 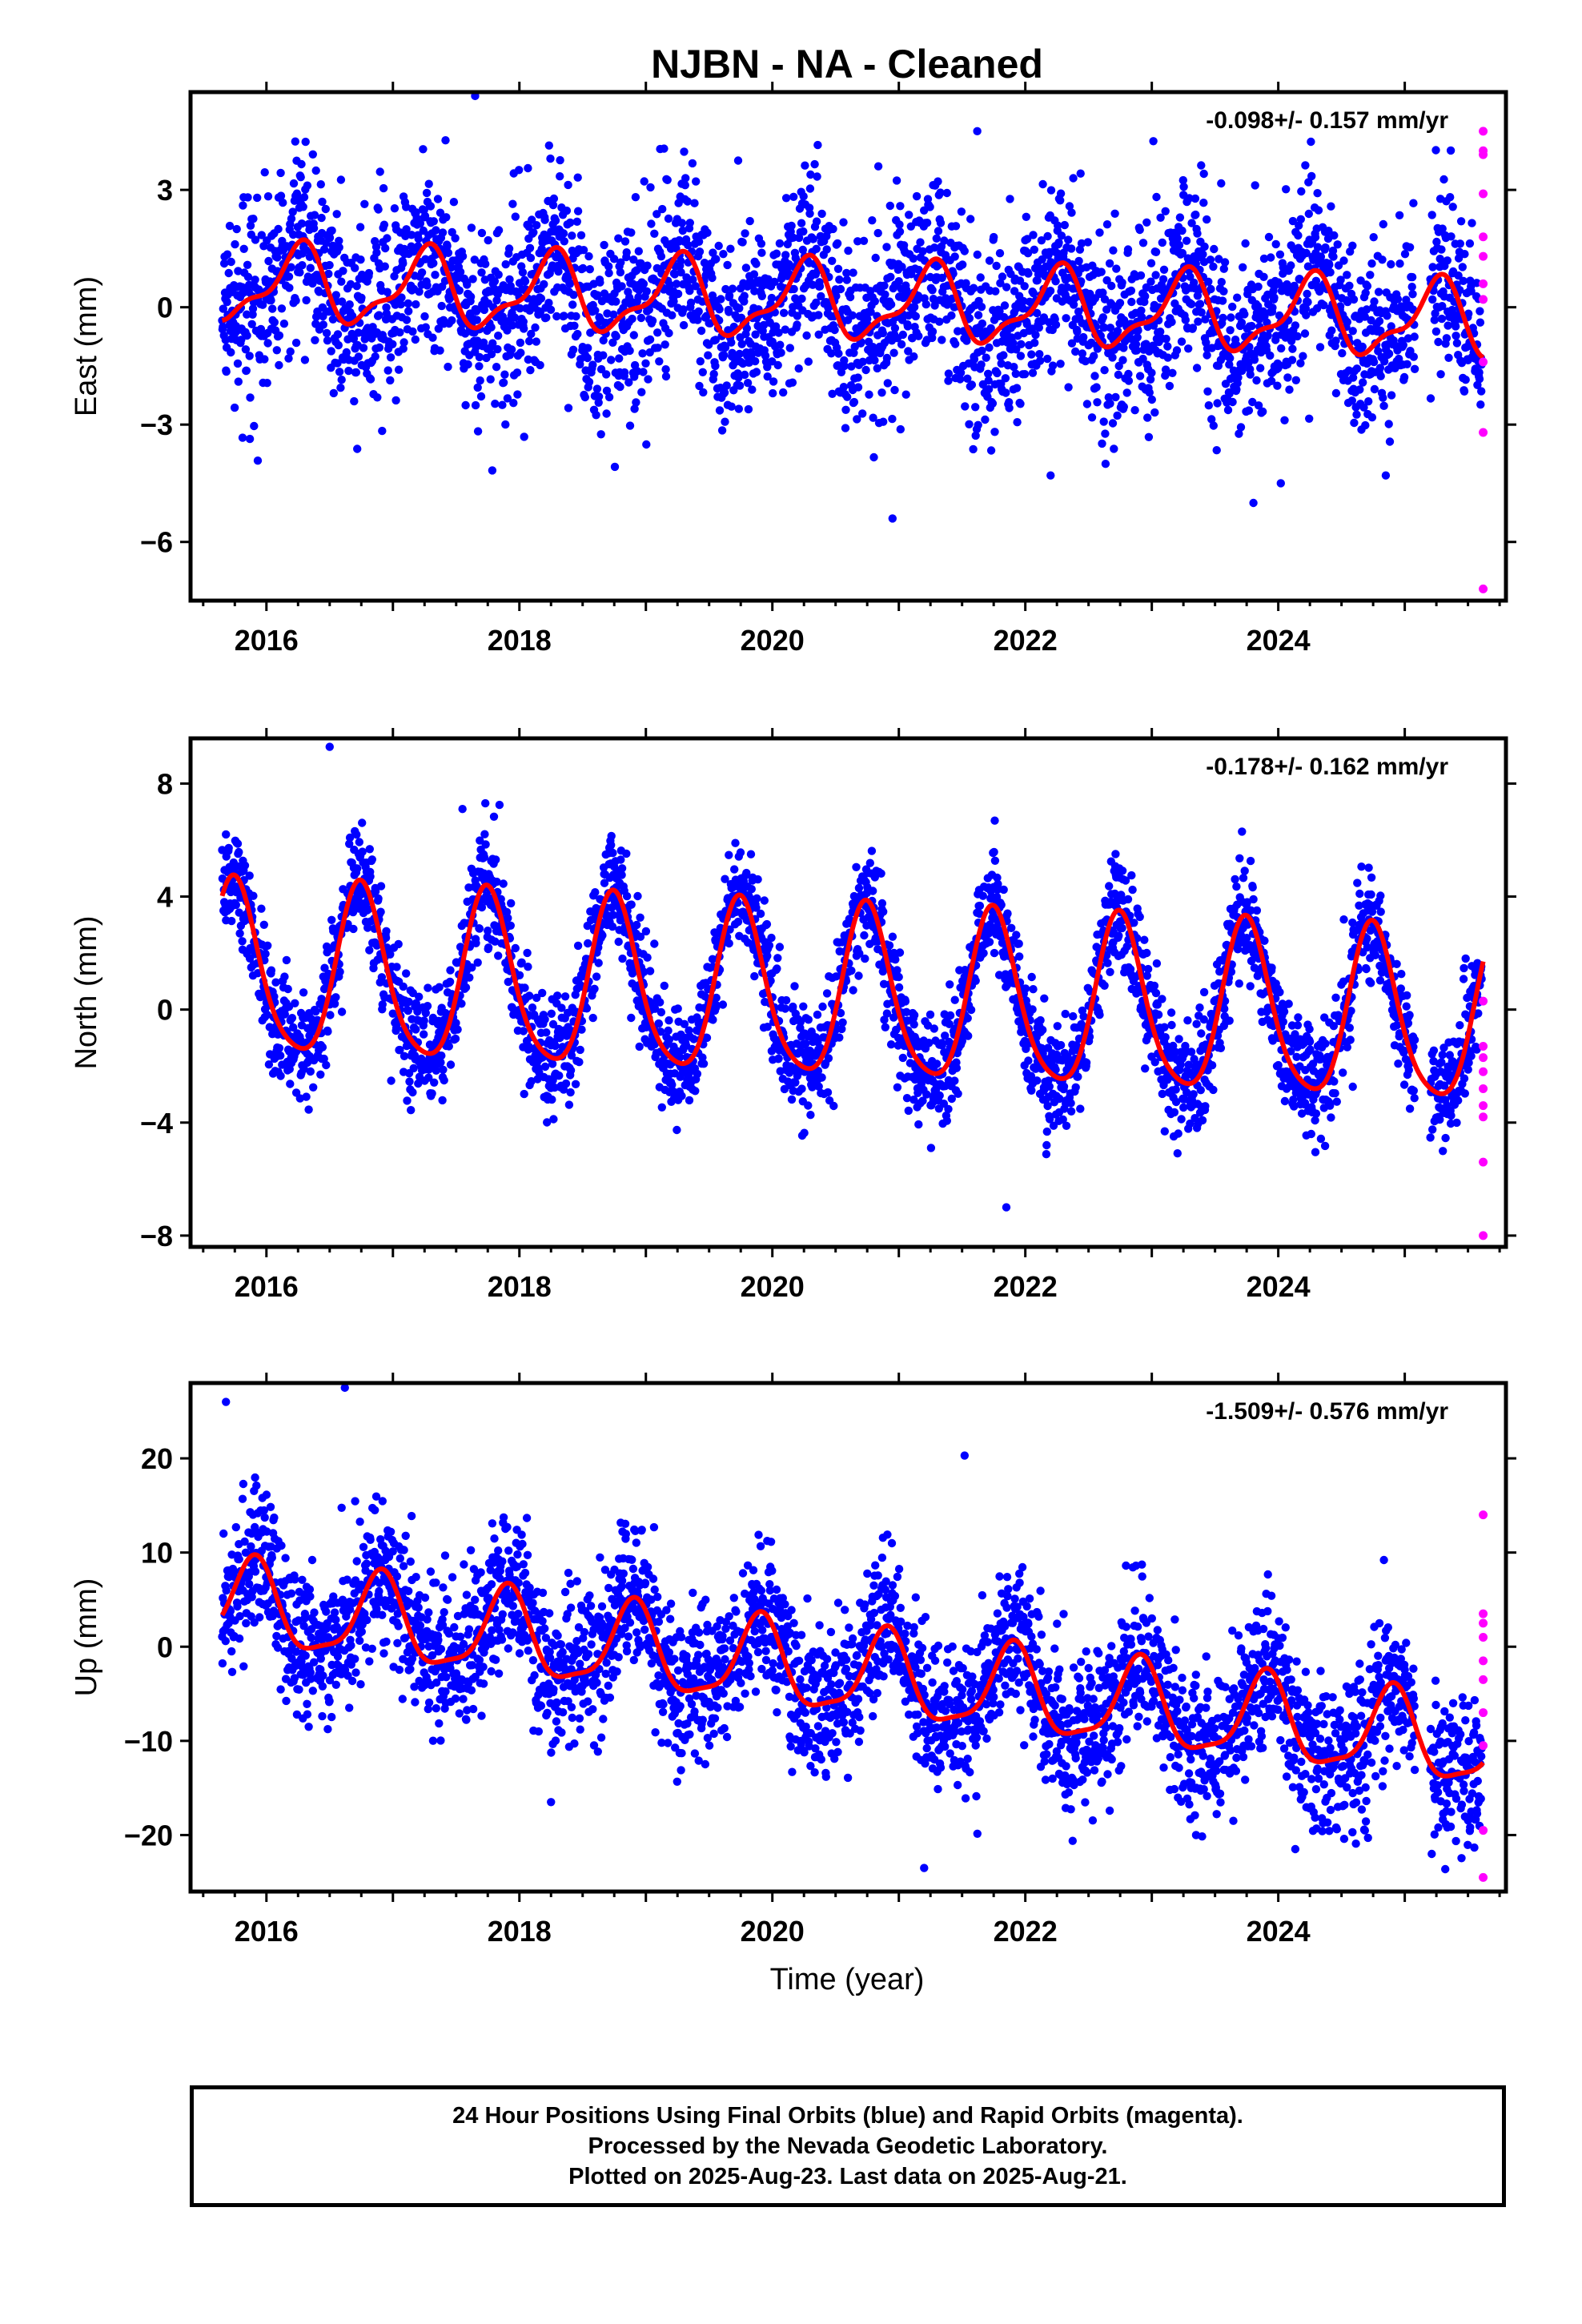 What do you see at coordinates (847, 64) in the screenshot?
I see `figure-title: NJBN - NA - Cleaned` at bounding box center [847, 64].